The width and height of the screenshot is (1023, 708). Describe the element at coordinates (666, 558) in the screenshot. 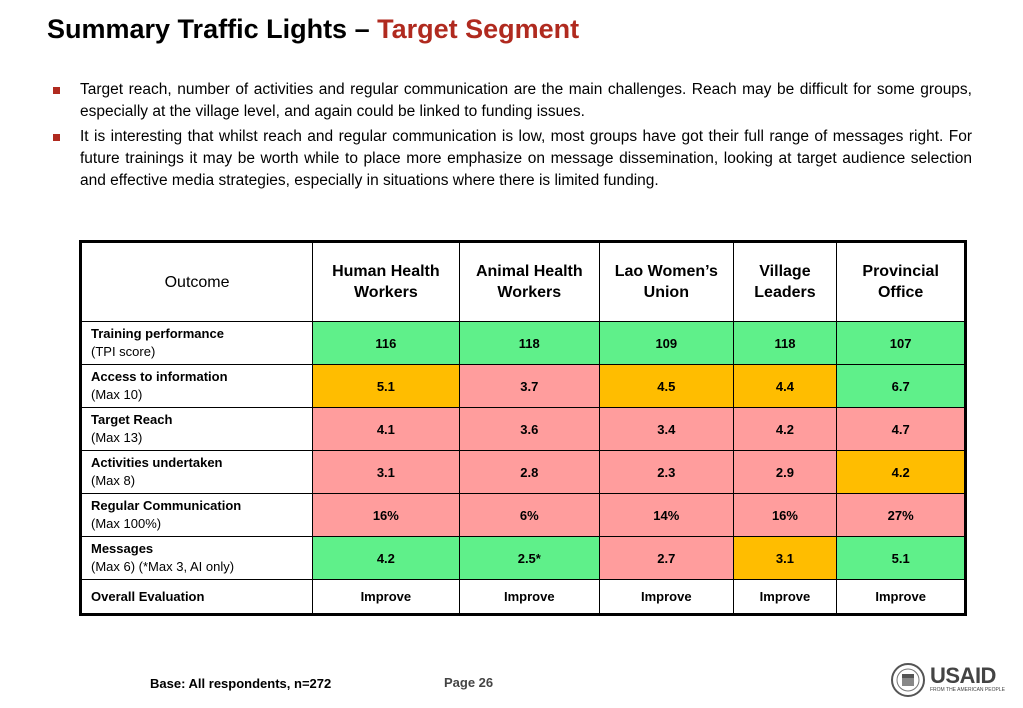

I see `traffic-light-cell: 2.7` at that location.